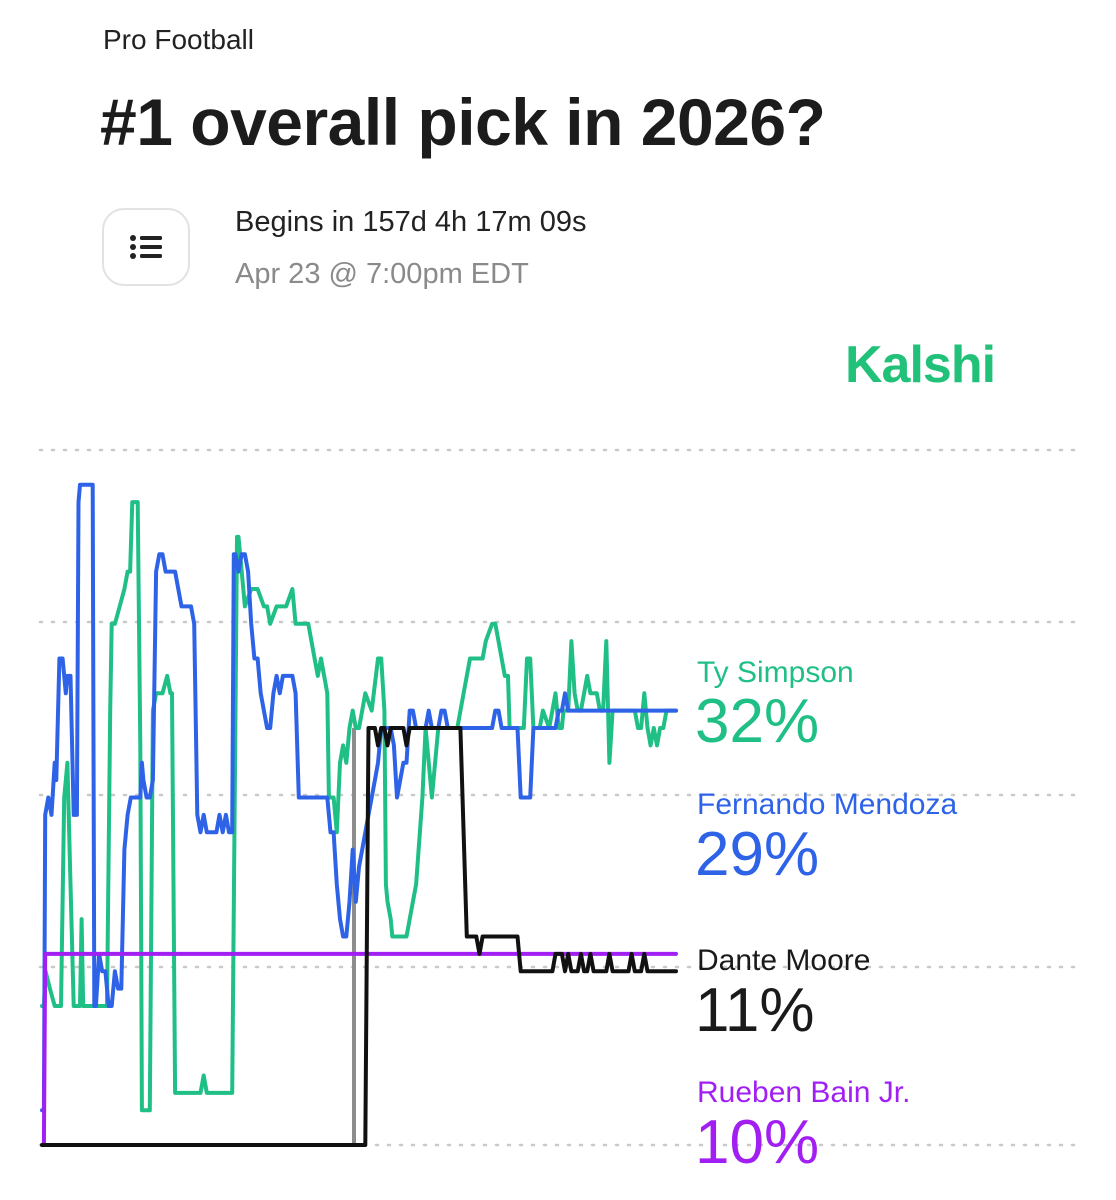 The width and height of the screenshot is (1116, 1200). I want to click on legend-percent-ty-simpson: 32%, so click(757, 721).